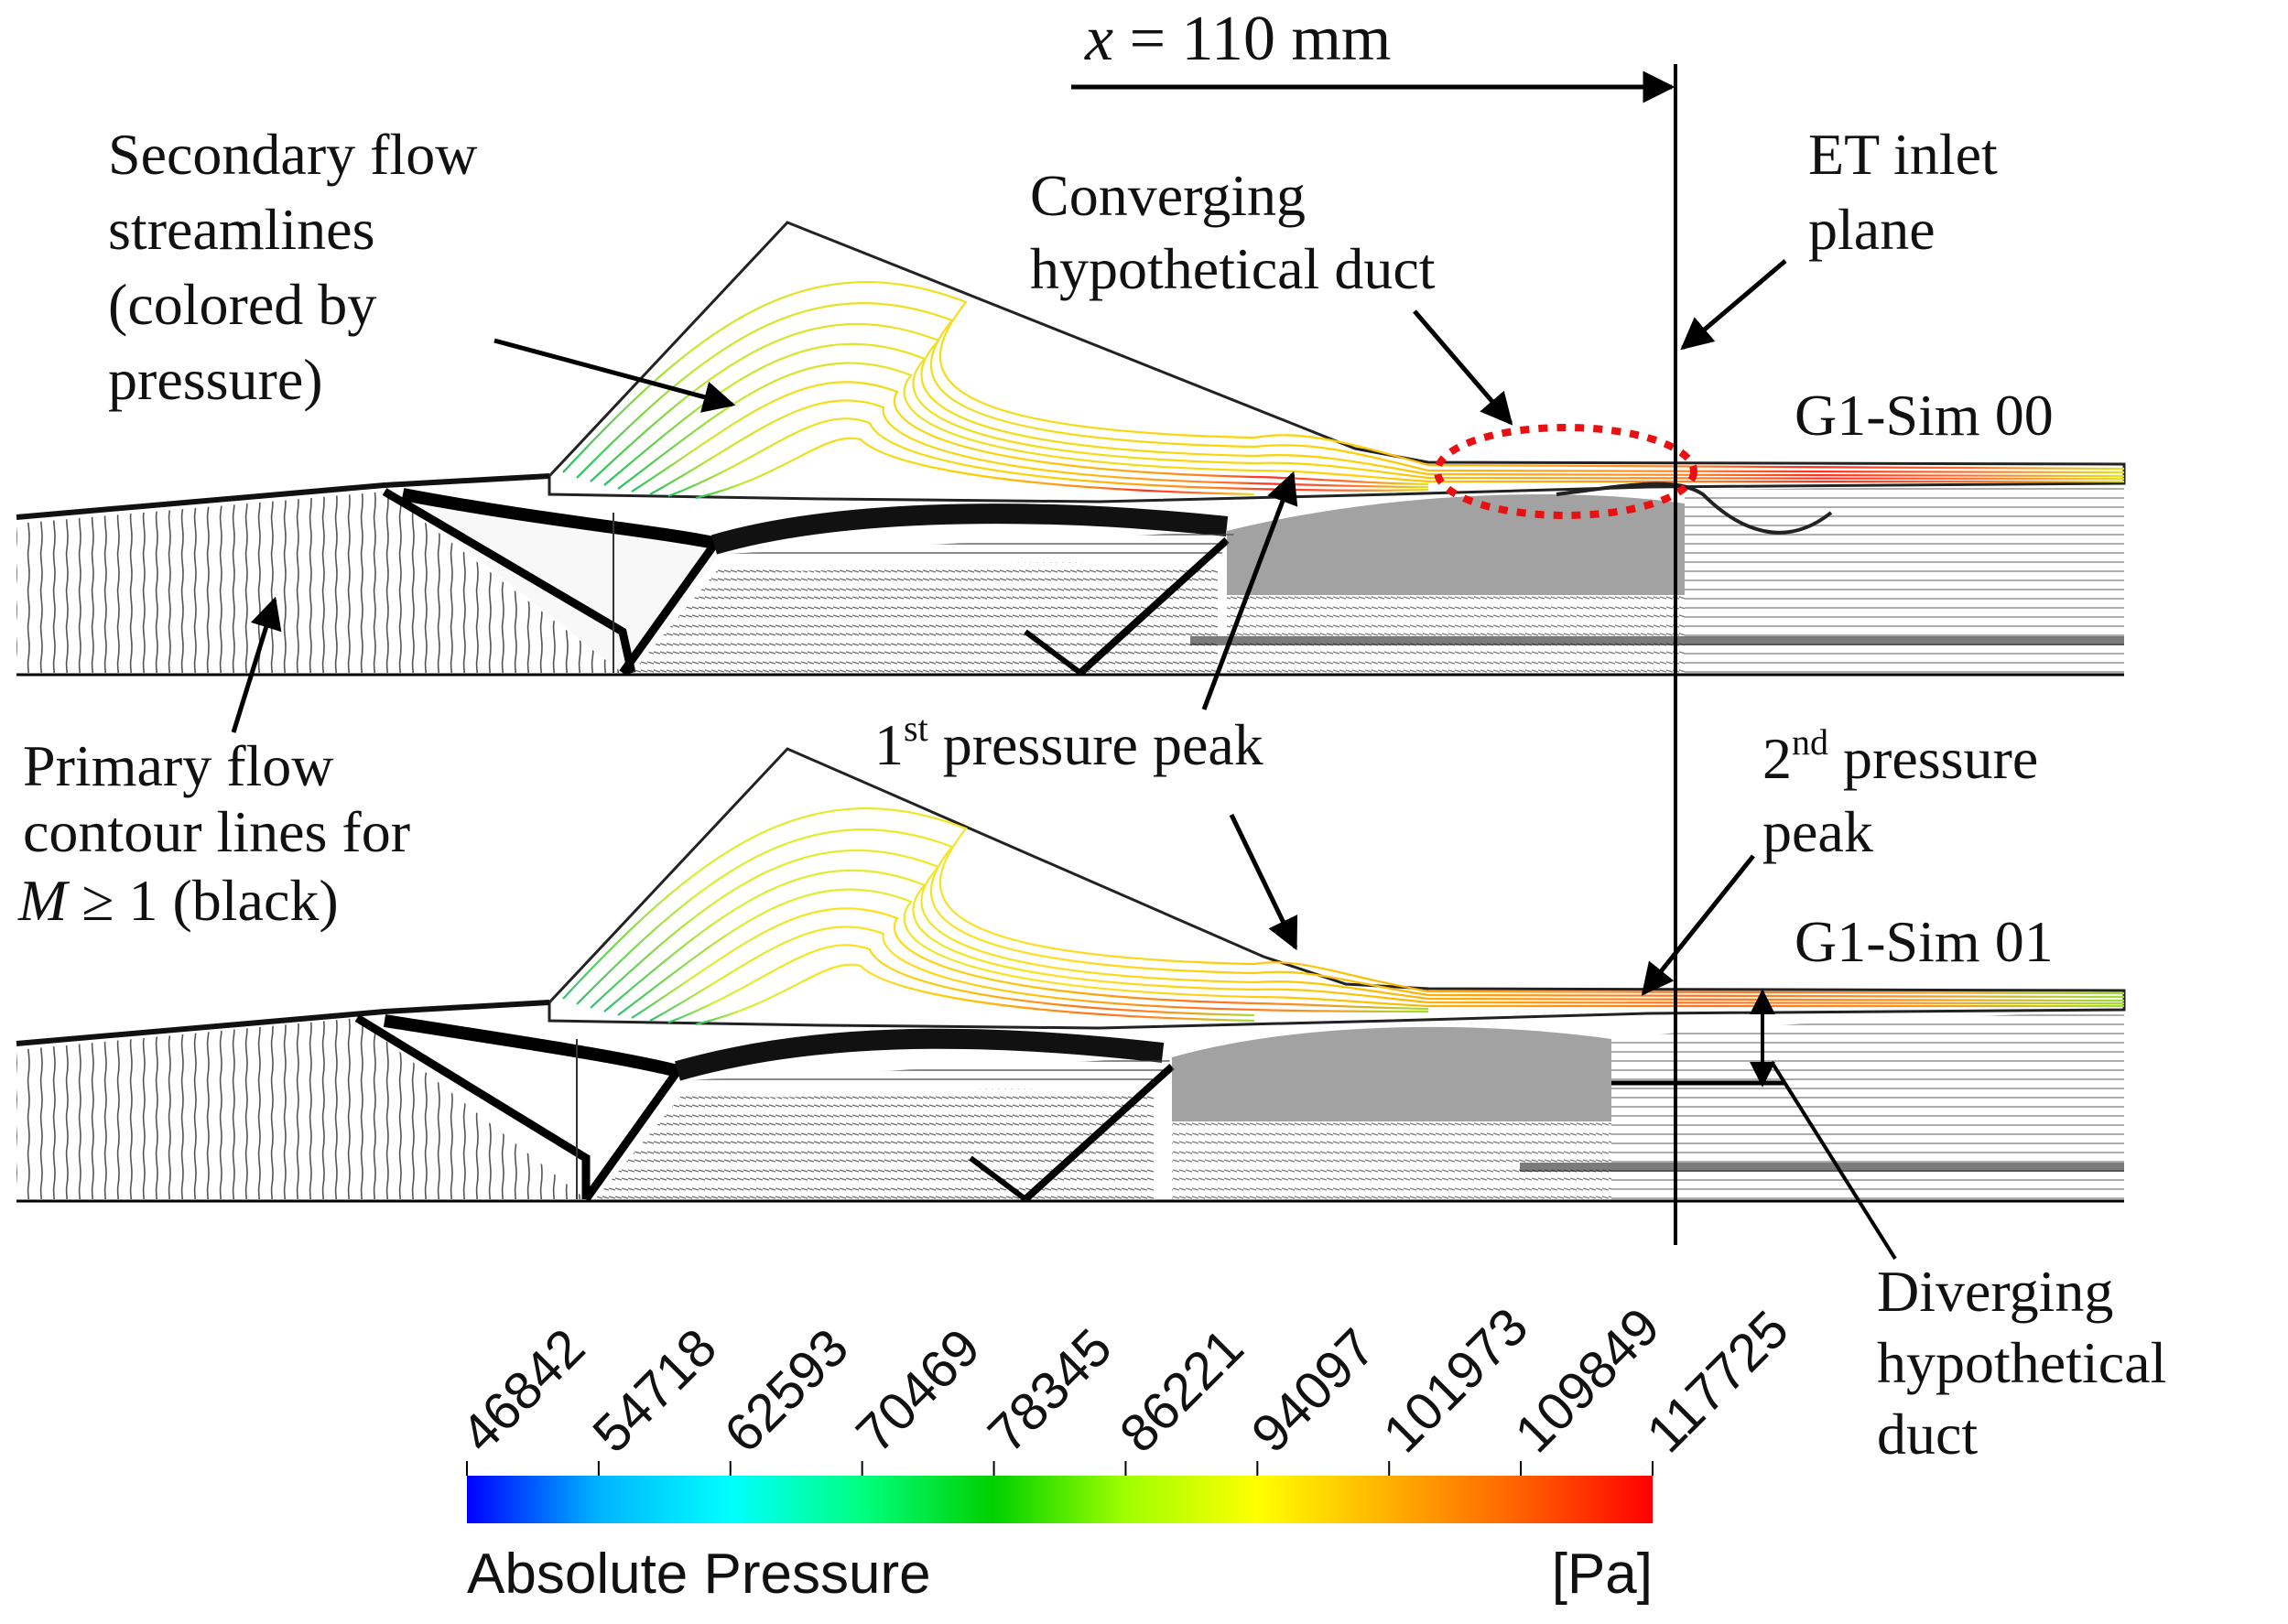 This screenshot has width=2288, height=1624. What do you see at coordinates (614, 375) in the screenshot?
I see `secondary-flow-arrow` at bounding box center [614, 375].